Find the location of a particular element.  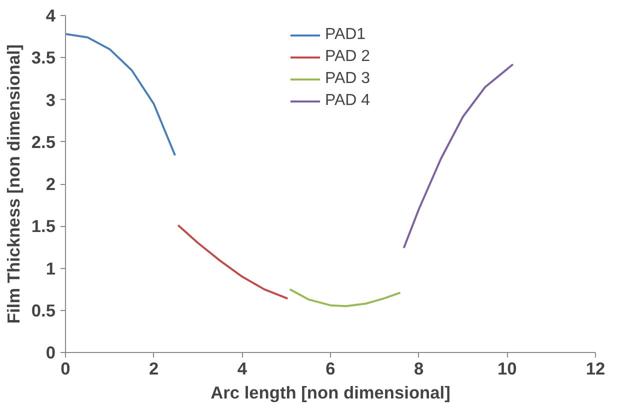

y-tick-label: 3.5 is located at coordinates (43, 58).